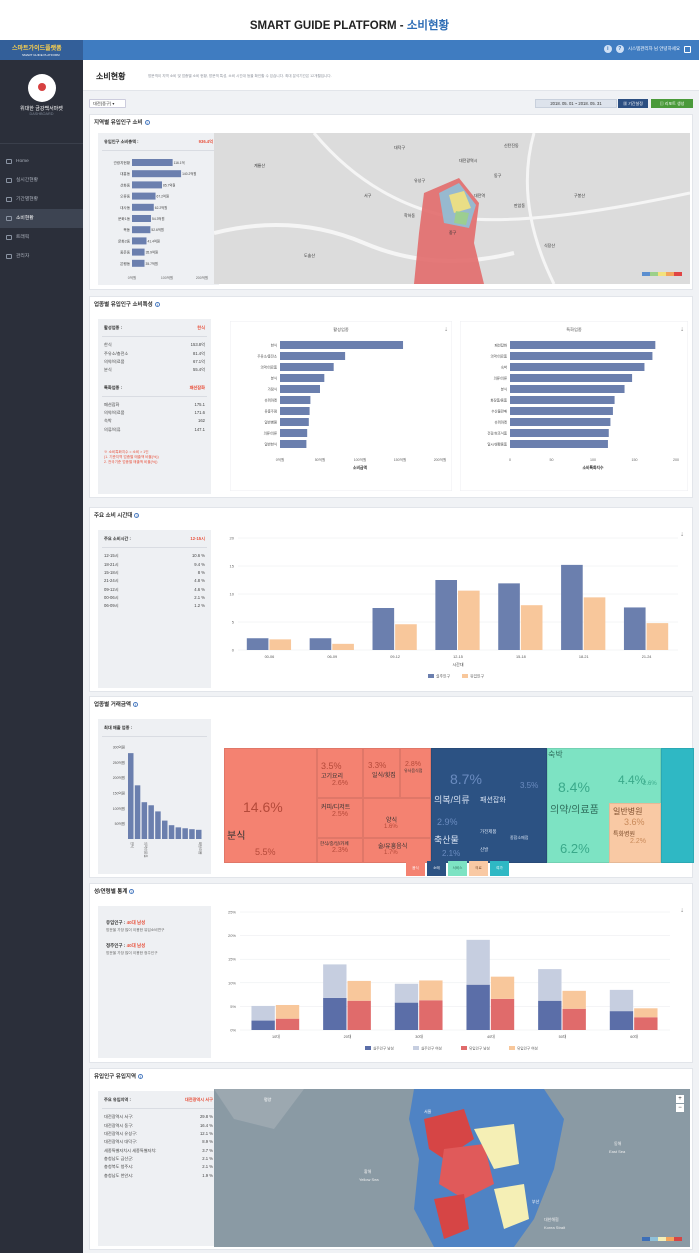 This screenshot has width=699, height=1253. I want to click on region-select: 대전(중구) ▾, so click(107, 103).